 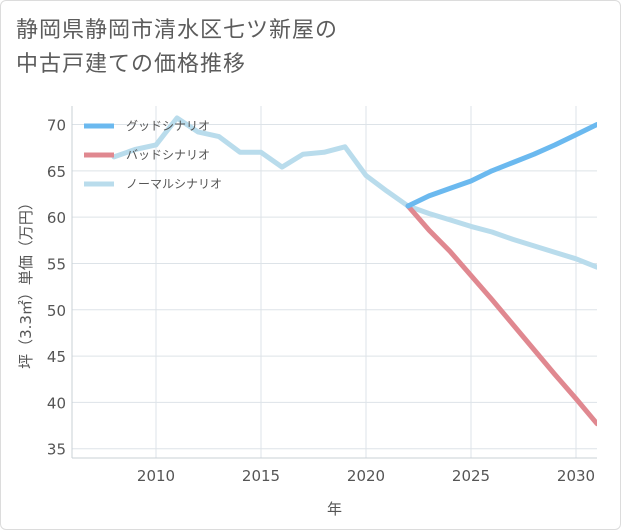 What do you see at coordinates (26, 282) in the screenshot?
I see `y-axis-label: 坪（3.3㎡）単価（万円）` at bounding box center [26, 282].